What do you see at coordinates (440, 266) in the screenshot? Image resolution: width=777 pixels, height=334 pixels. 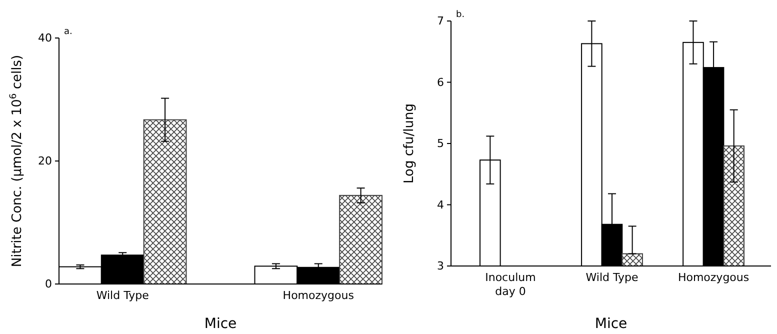 I see `y-tick-label: 3` at bounding box center [440, 266].